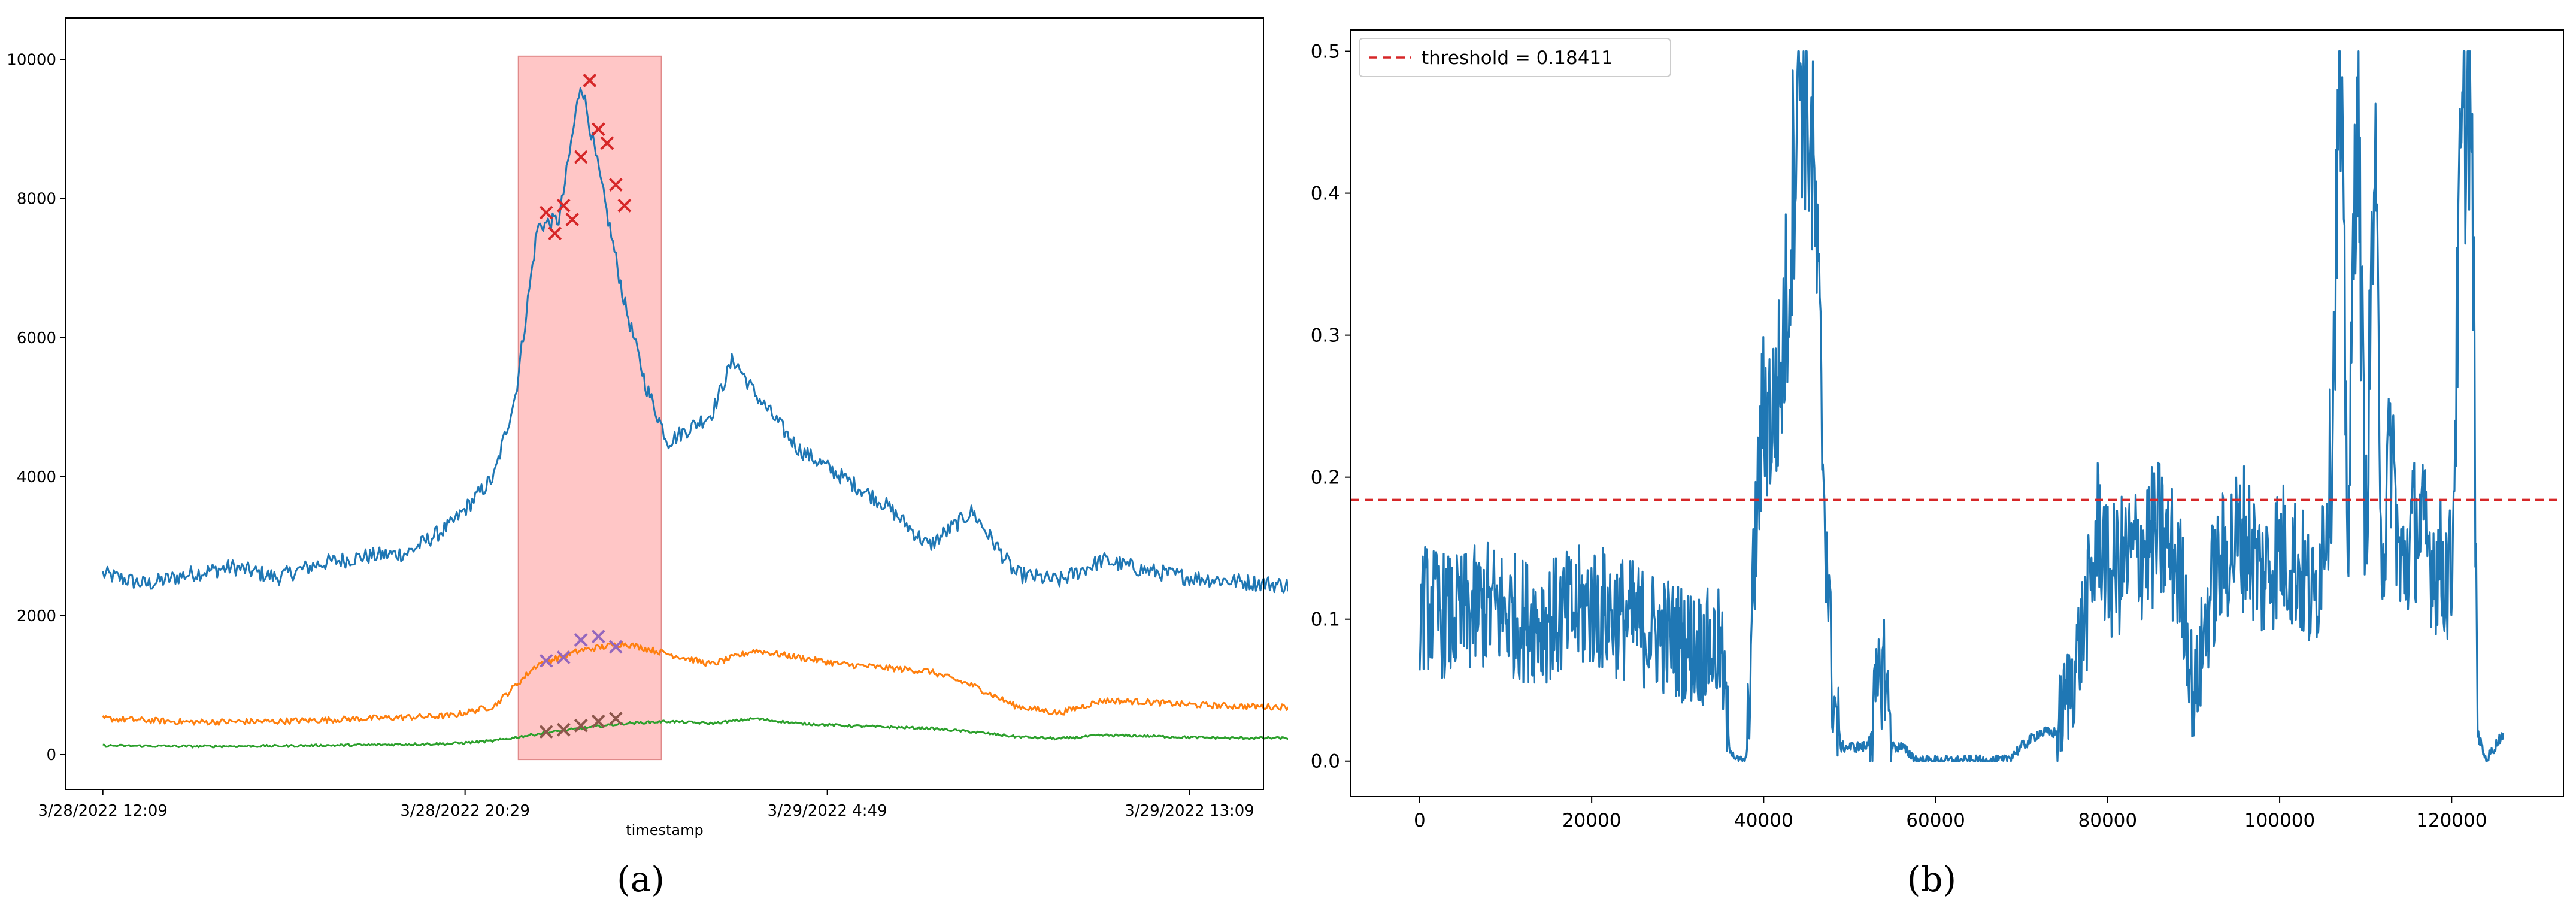  What do you see at coordinates (1763, 820) in the screenshot?
I see `x-tick-label: 40000` at bounding box center [1763, 820].